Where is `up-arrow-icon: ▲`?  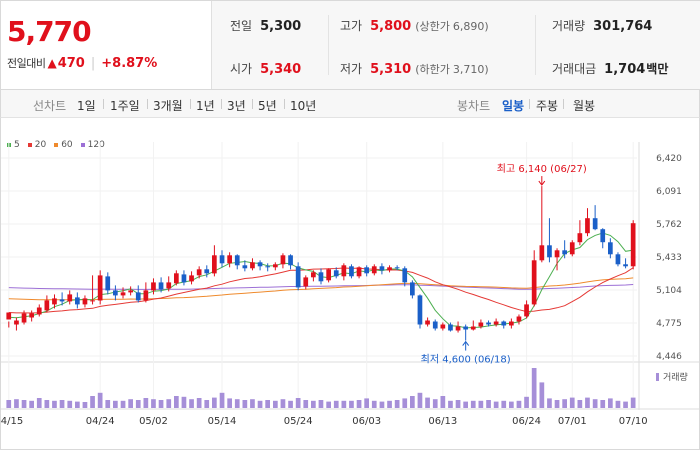 up-arrow-icon: ▲ is located at coordinates (52, 63).